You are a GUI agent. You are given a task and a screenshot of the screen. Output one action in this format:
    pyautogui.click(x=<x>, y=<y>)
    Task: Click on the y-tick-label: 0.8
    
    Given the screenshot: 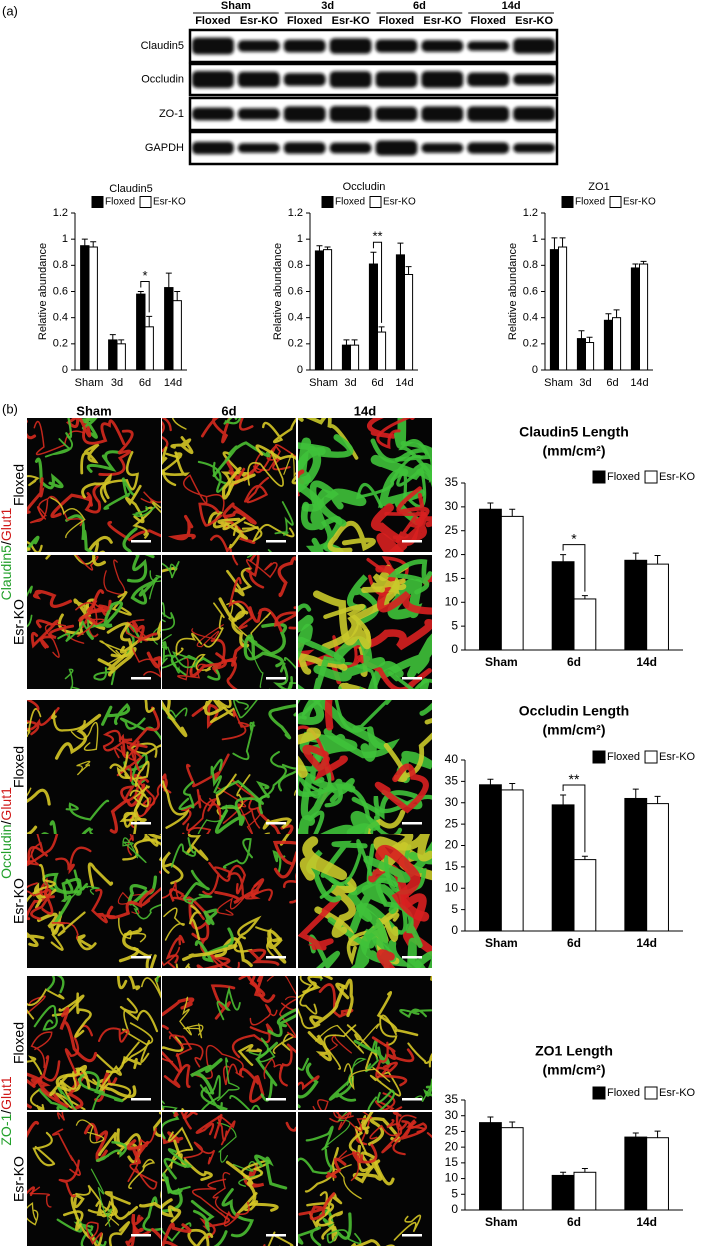 What is the action you would take?
    pyautogui.click(x=60, y=265)
    